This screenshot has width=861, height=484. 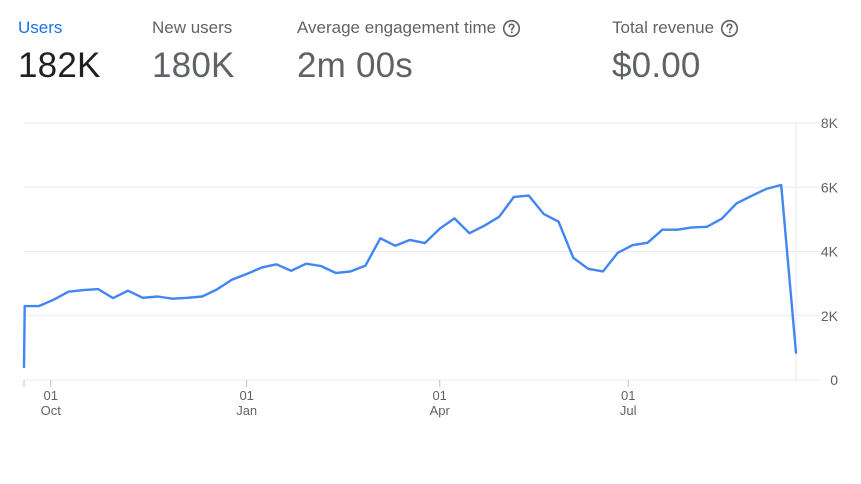 What do you see at coordinates (397, 27) in the screenshot?
I see `metric-label-text: Average engagement time` at bounding box center [397, 27].